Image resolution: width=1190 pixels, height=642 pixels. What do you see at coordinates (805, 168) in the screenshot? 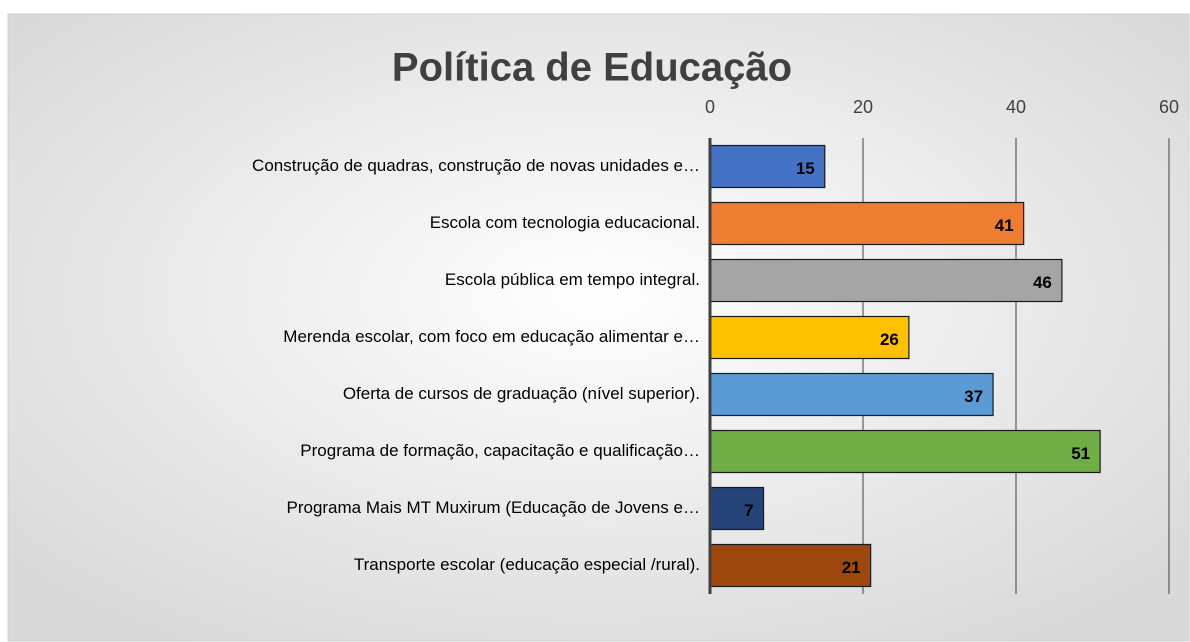
I see `data-label: 15` at bounding box center [805, 168].